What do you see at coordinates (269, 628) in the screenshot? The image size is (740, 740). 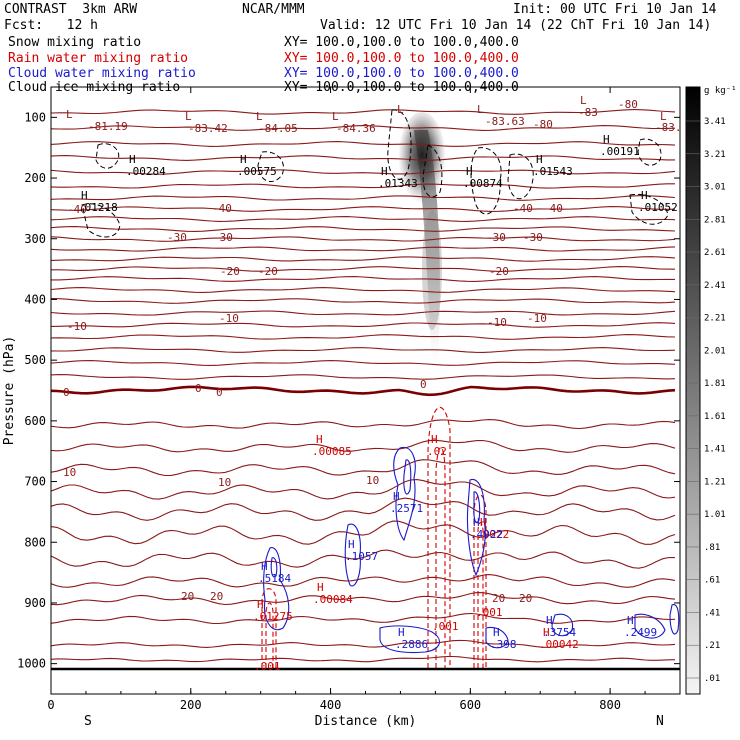 I see `rain-contour` at bounding box center [269, 628].